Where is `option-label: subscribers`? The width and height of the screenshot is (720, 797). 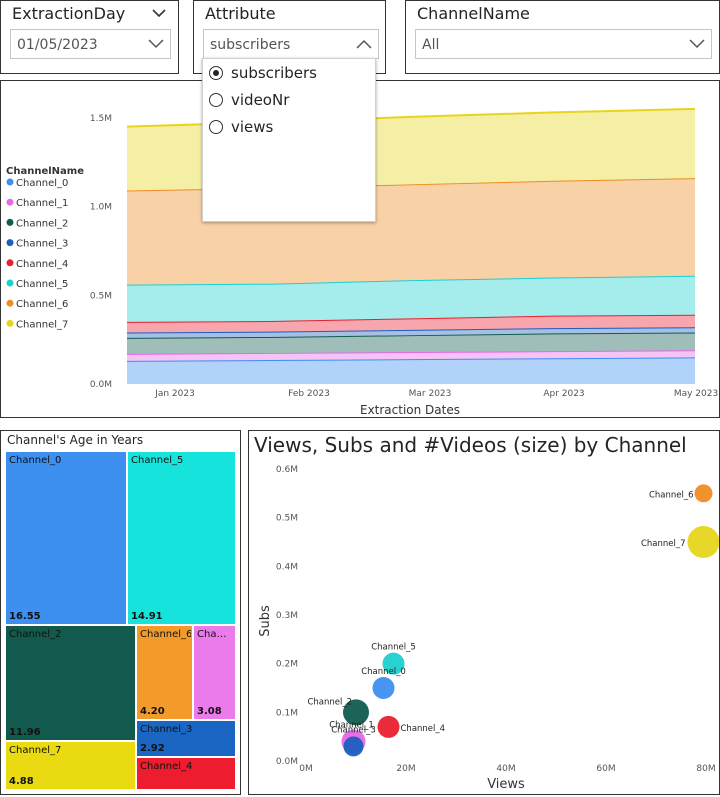
option-label: subscribers is located at coordinates (274, 73).